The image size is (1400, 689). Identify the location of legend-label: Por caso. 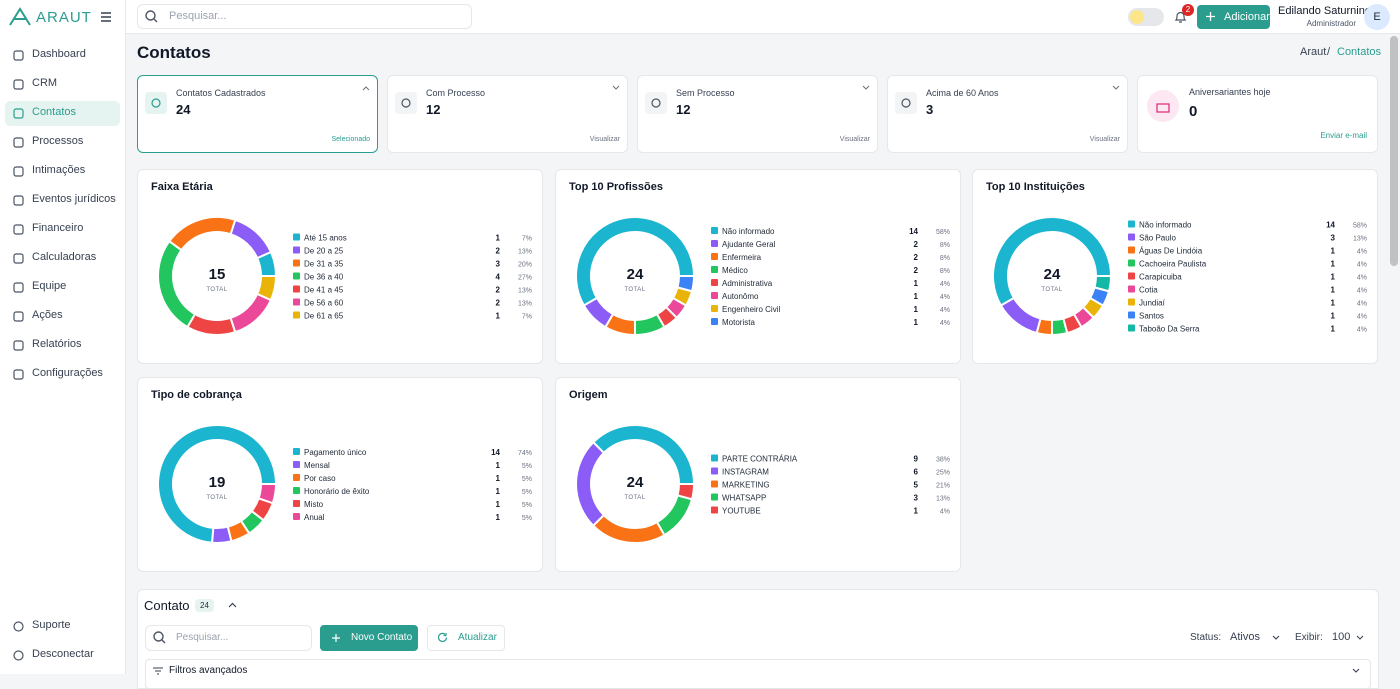
(320, 478).